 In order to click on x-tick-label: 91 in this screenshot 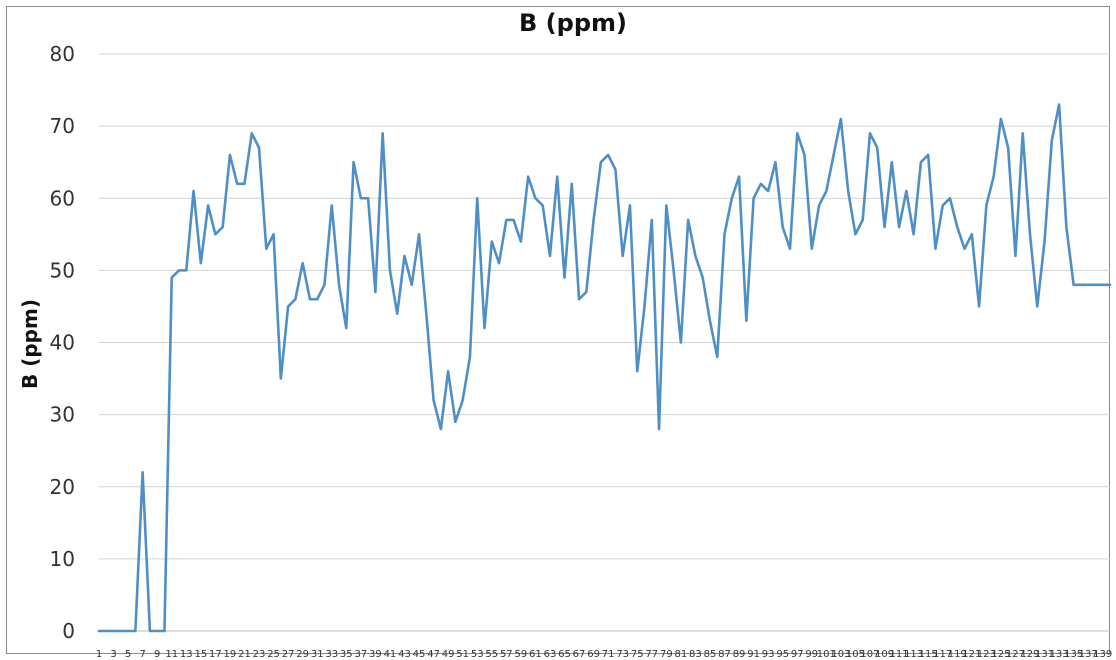, I will do `click(753, 654)`.